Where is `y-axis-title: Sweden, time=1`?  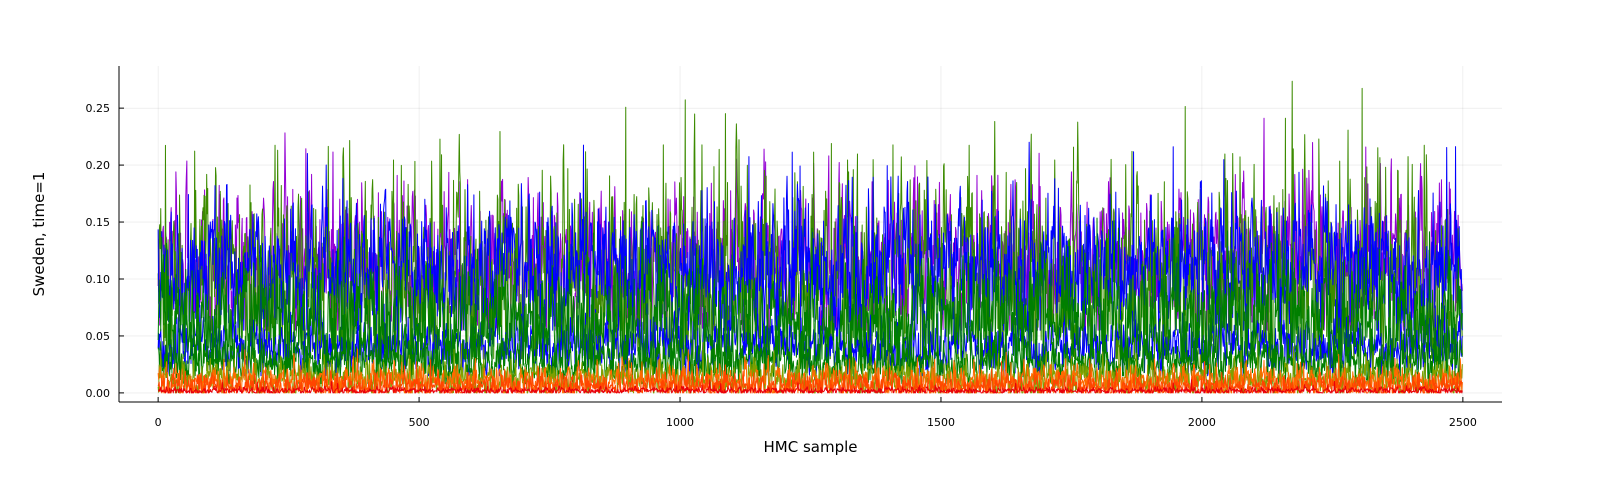
y-axis-title: Sweden, time=1 is located at coordinates (39, 234).